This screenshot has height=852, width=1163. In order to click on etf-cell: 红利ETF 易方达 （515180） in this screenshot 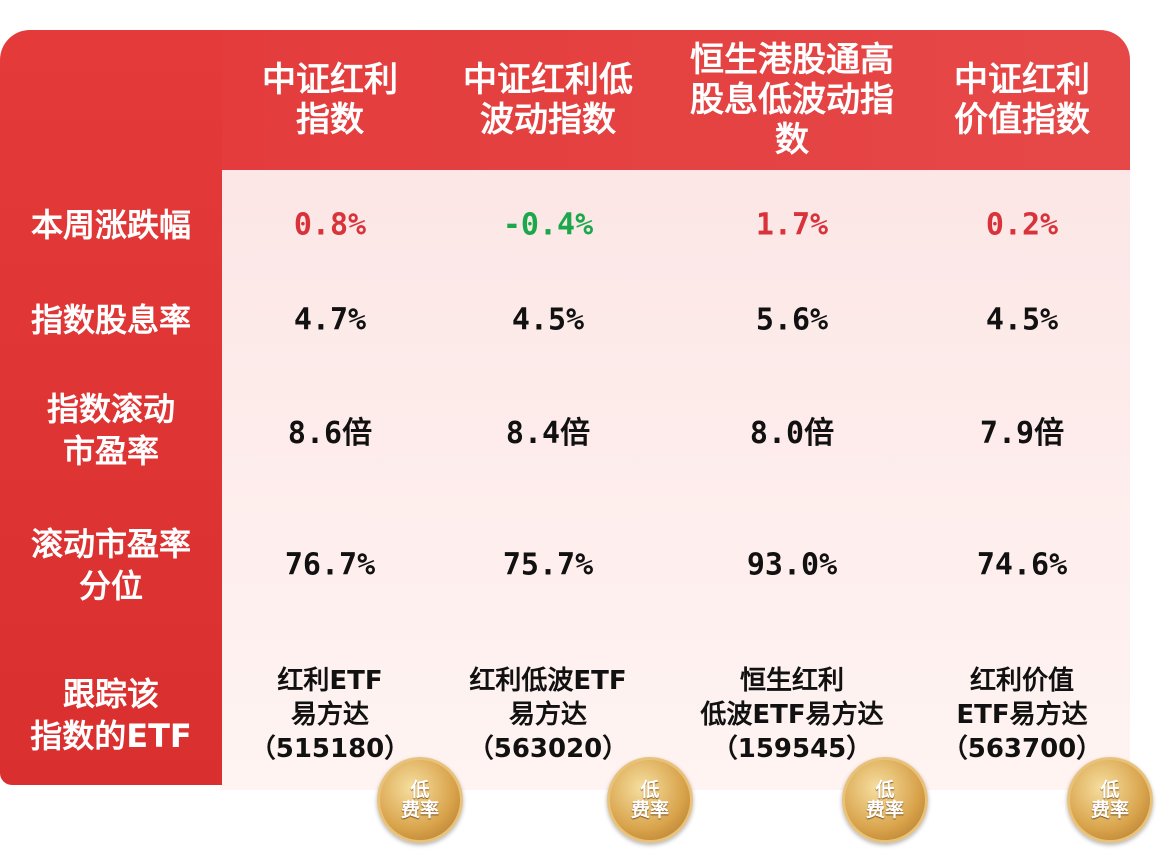, I will do `click(330, 715)`.